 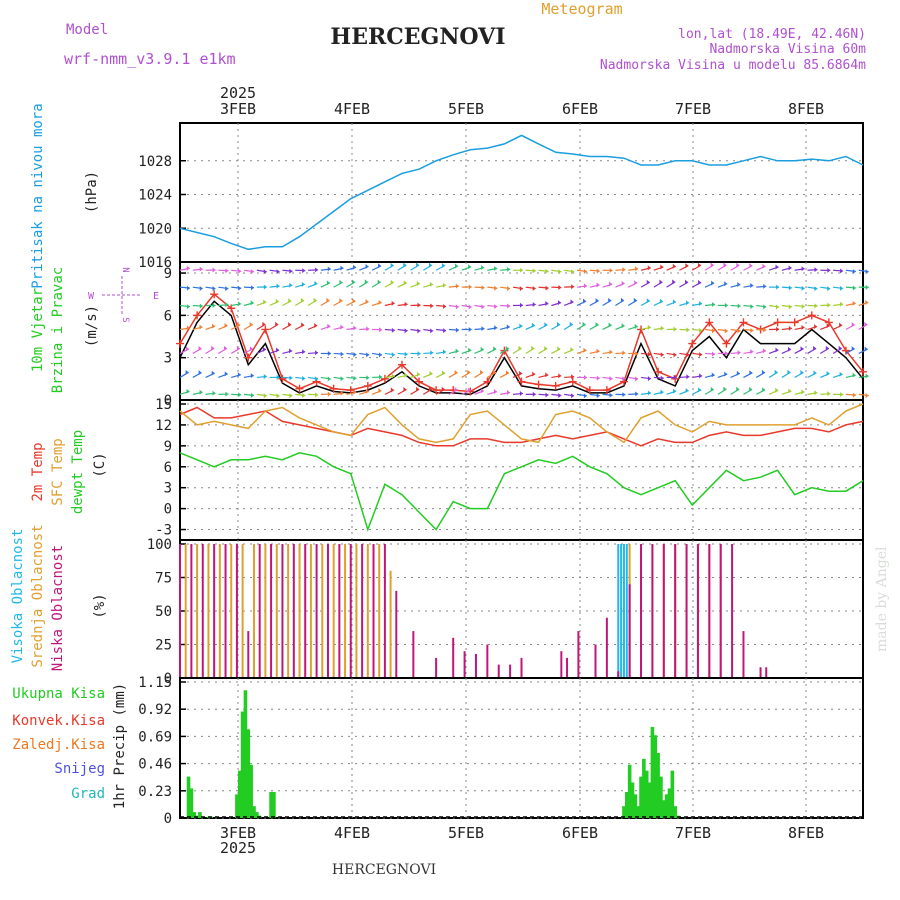 I want to click on date-label-bottom: 8FEB, so click(x=806, y=833).